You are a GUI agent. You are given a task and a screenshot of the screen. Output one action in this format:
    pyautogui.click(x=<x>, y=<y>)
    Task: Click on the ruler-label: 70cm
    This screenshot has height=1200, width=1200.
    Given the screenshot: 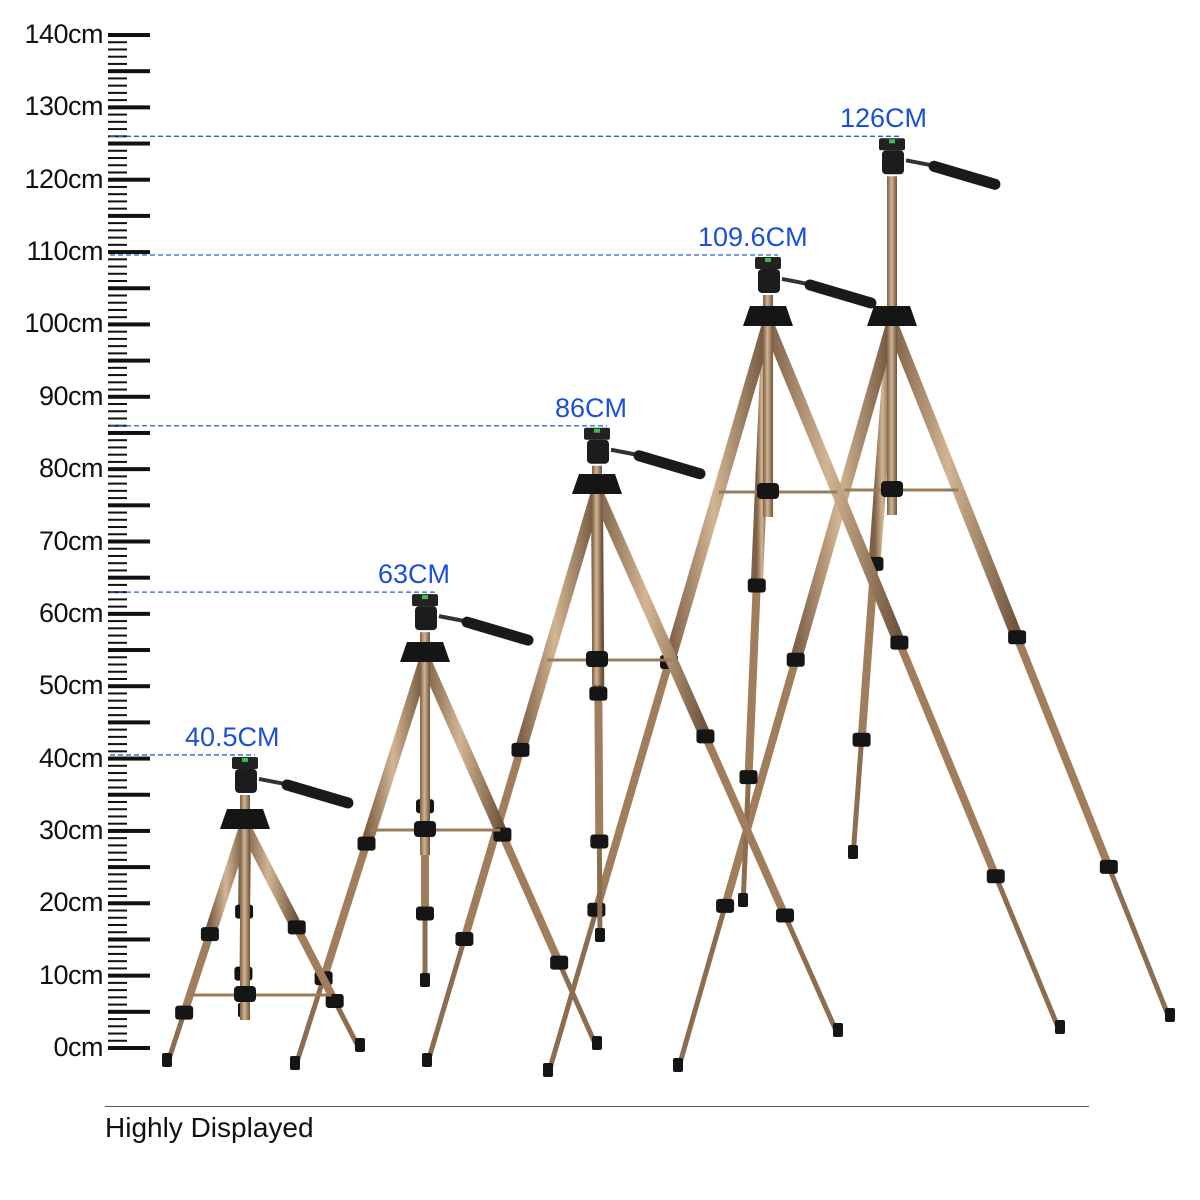 What is the action you would take?
    pyautogui.click(x=71, y=540)
    